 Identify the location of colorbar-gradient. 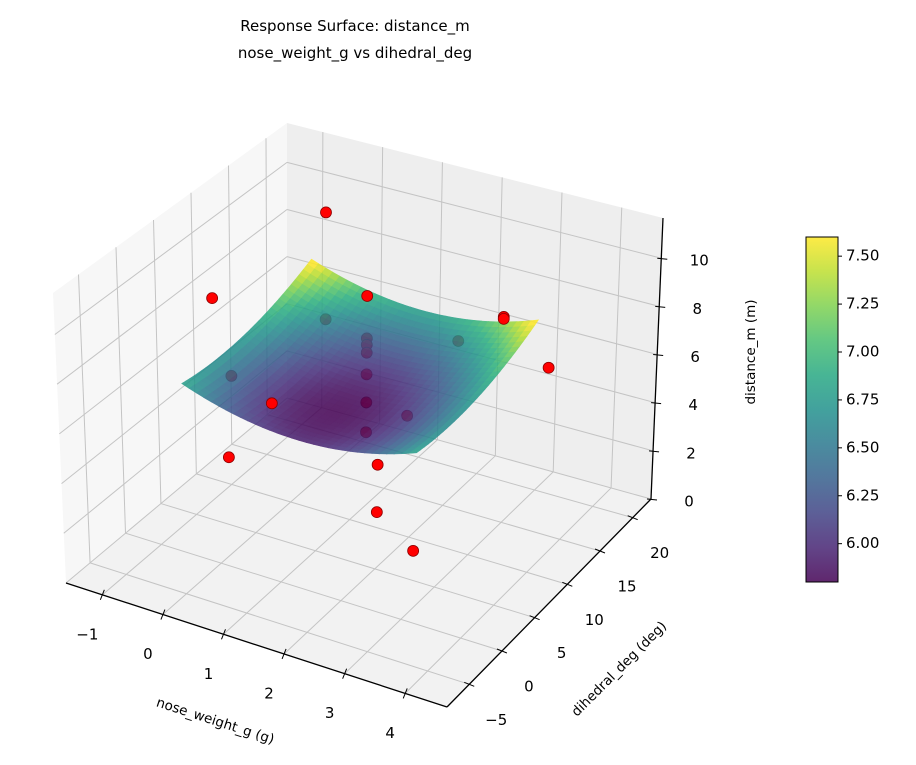
(822, 409).